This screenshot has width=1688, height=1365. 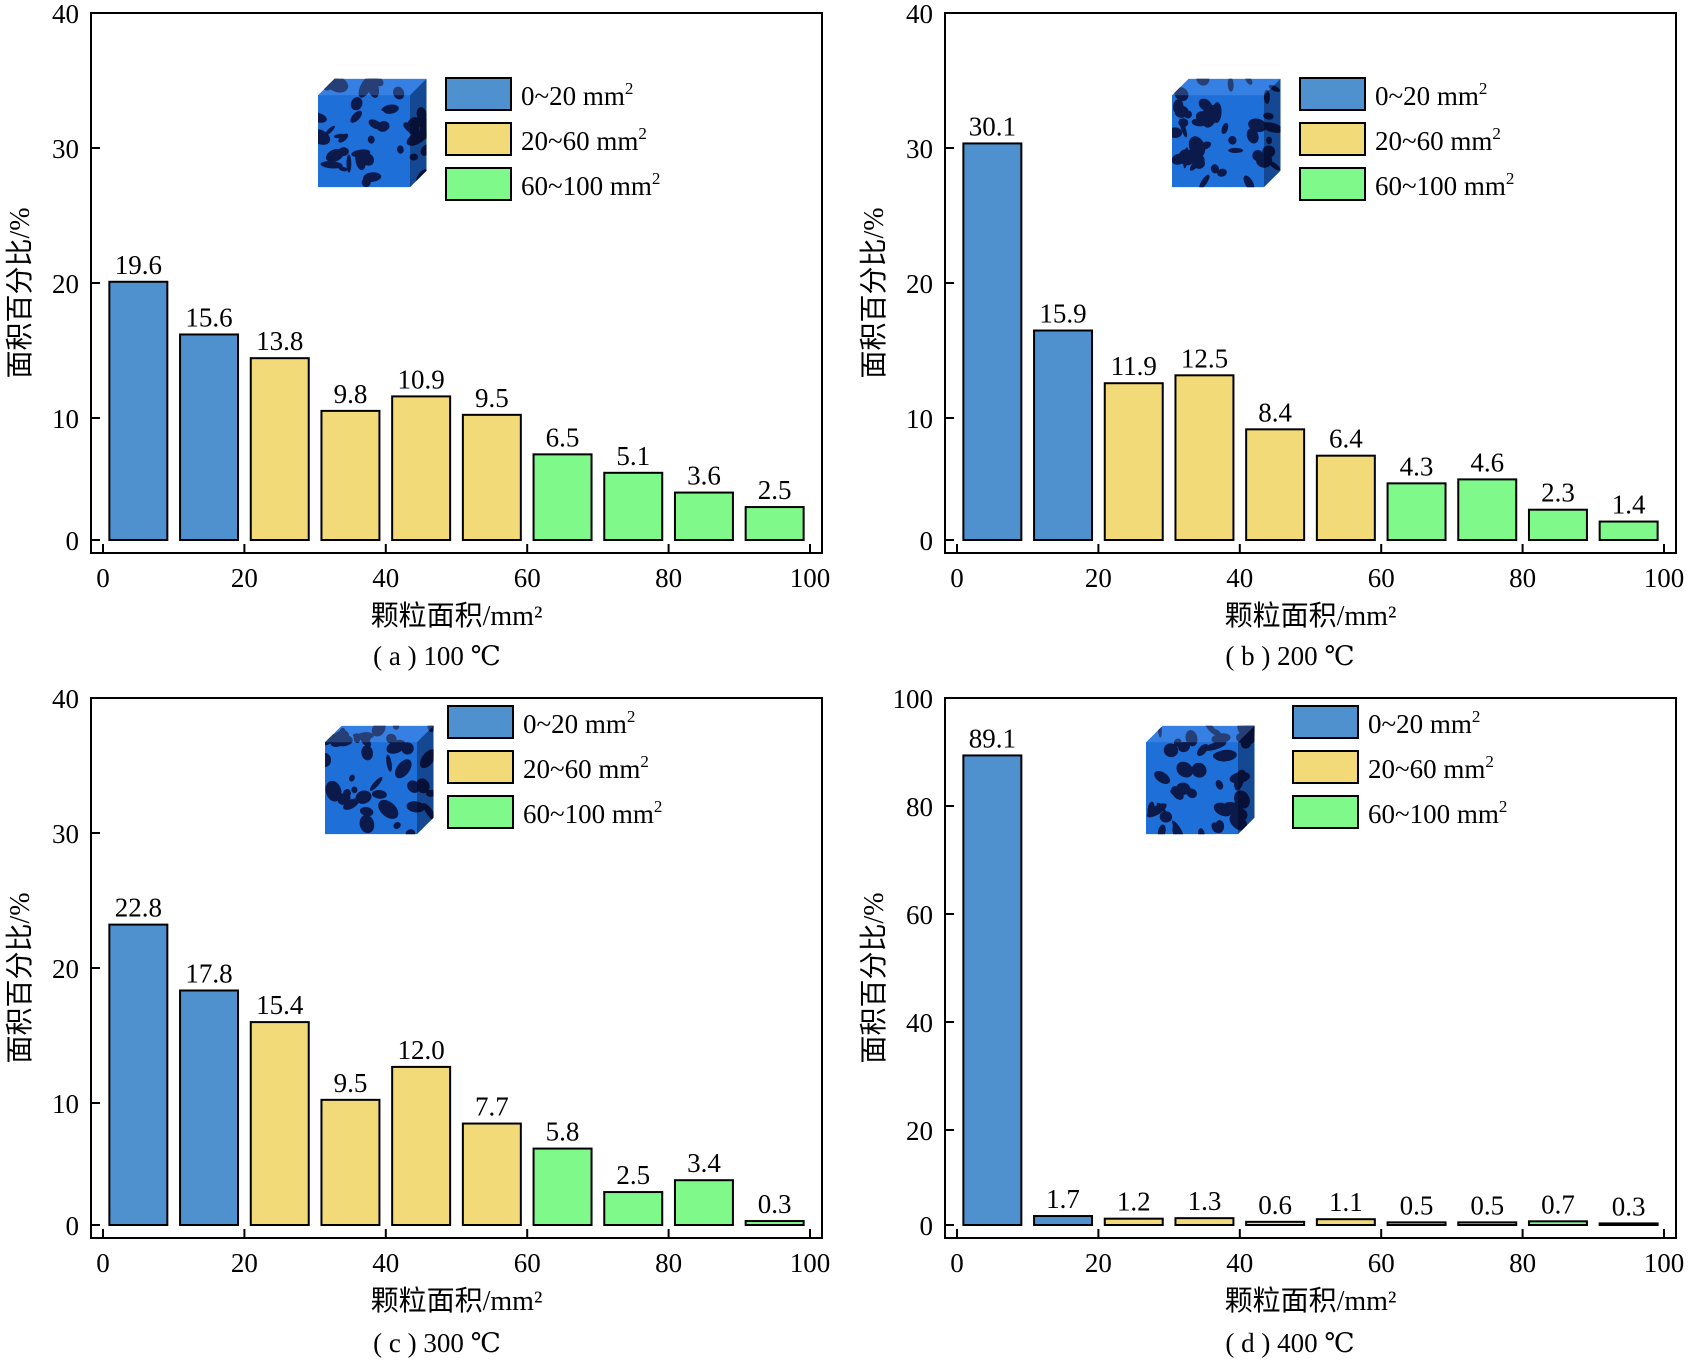 What do you see at coordinates (563, 437) in the screenshot?
I see `bar-value-label: 6.5` at bounding box center [563, 437].